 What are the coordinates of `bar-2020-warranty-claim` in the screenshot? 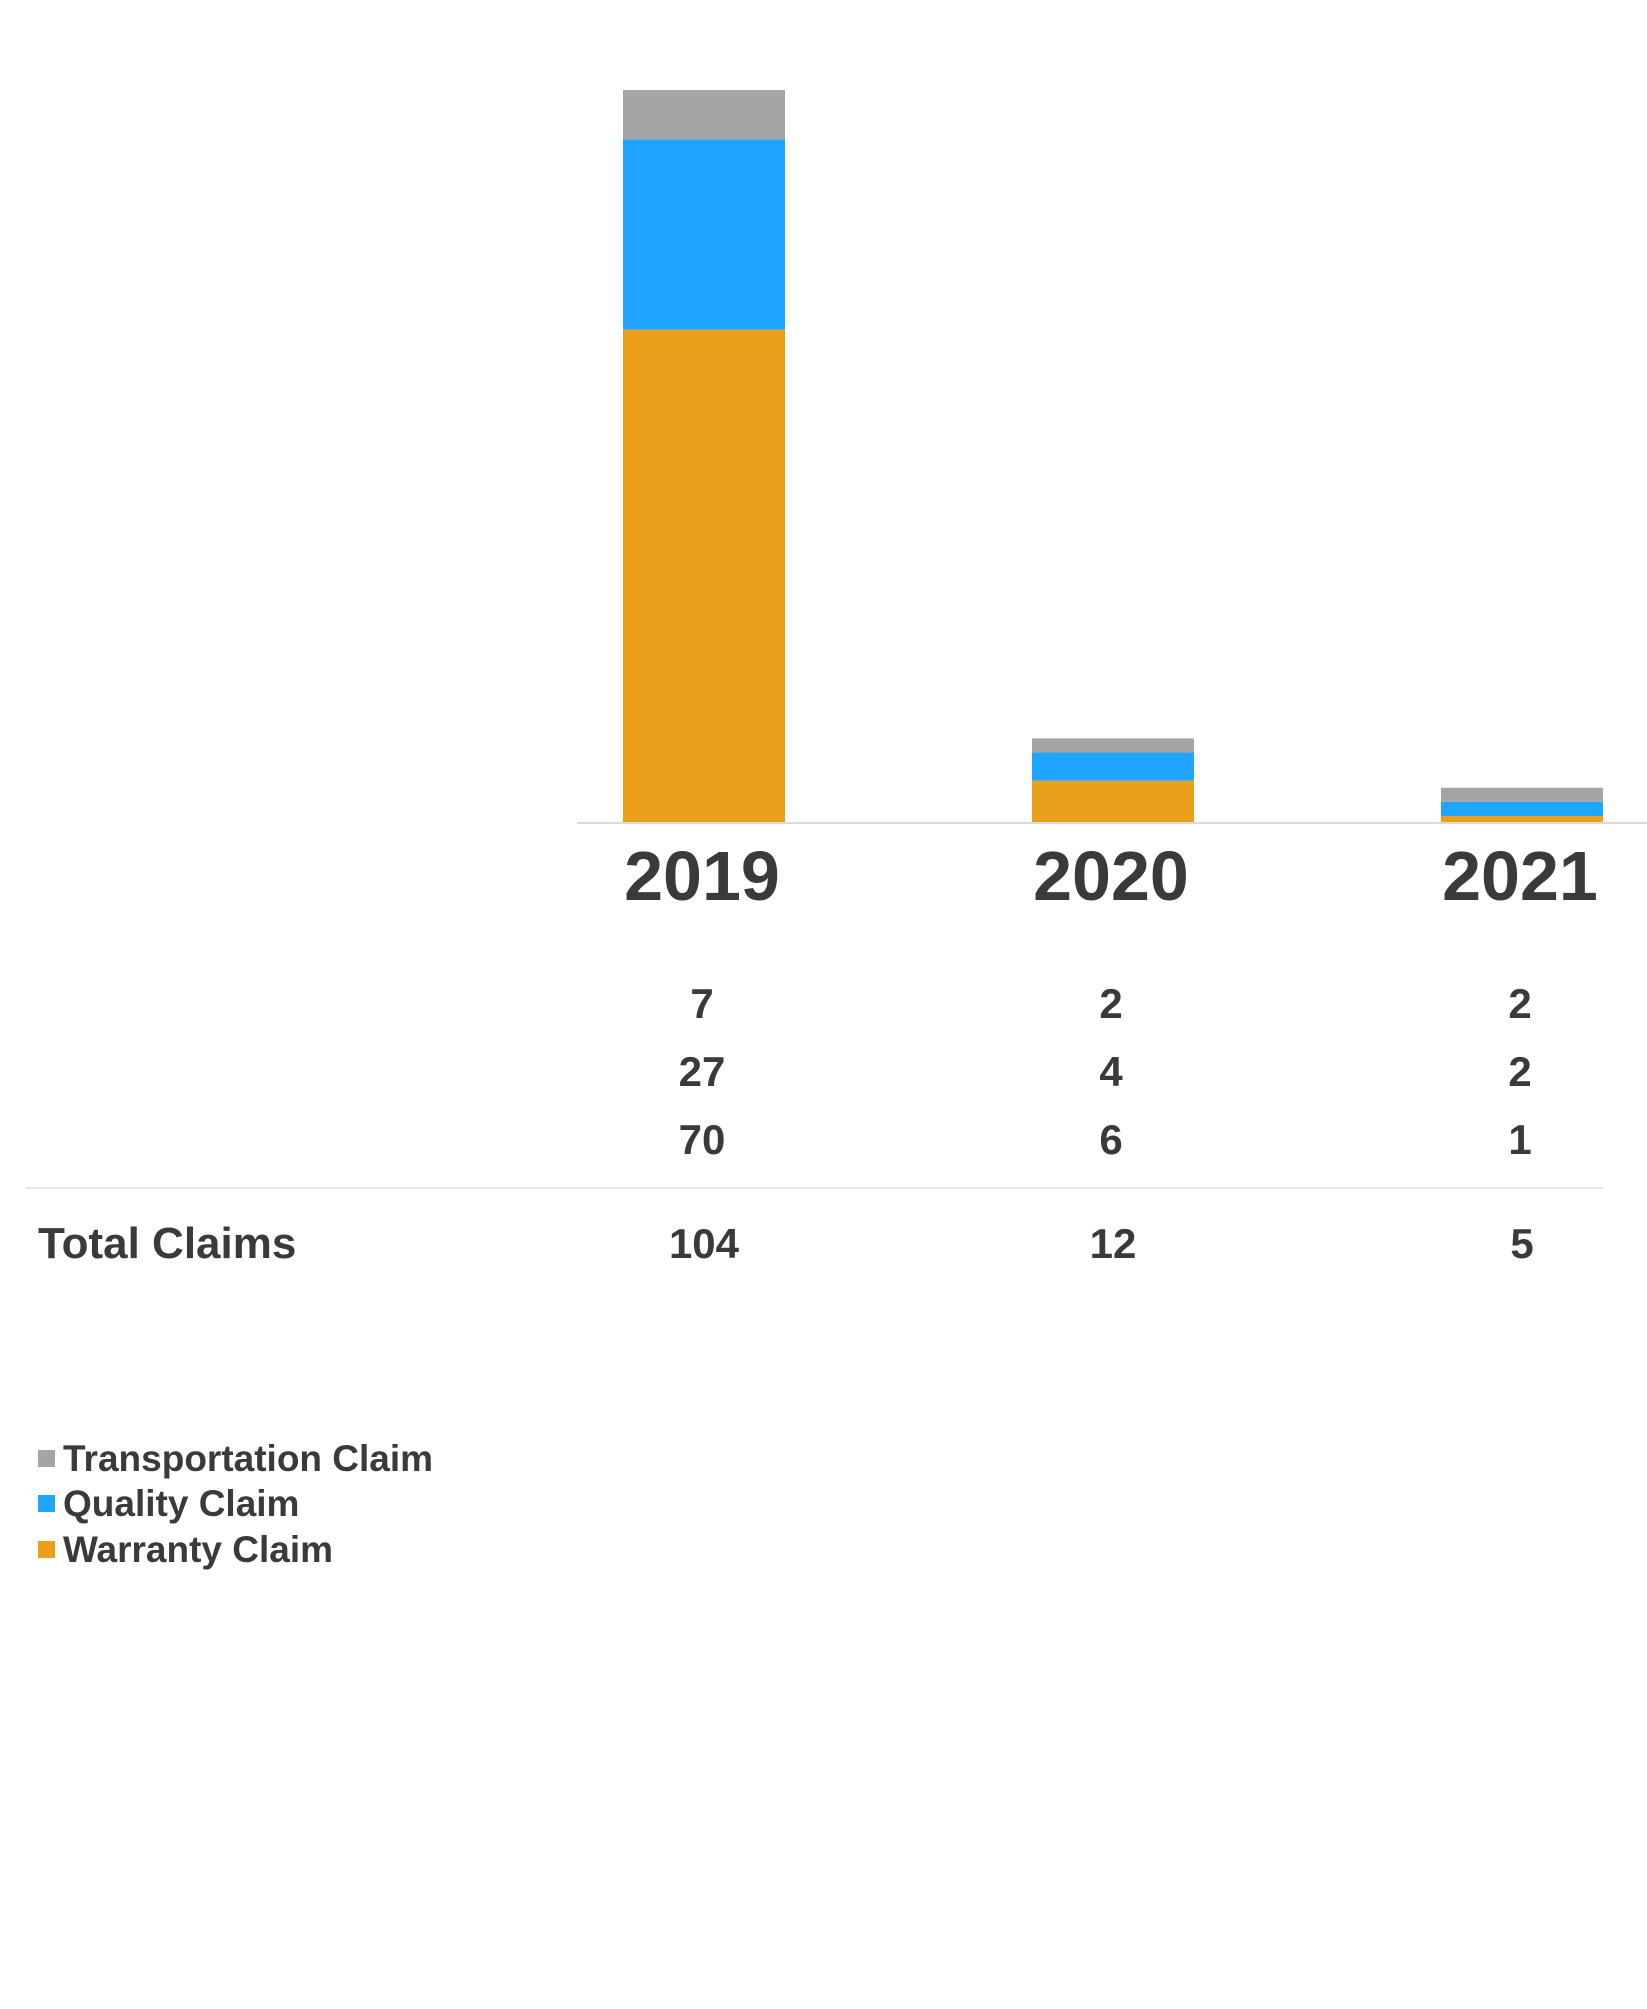 It's located at (1113, 801).